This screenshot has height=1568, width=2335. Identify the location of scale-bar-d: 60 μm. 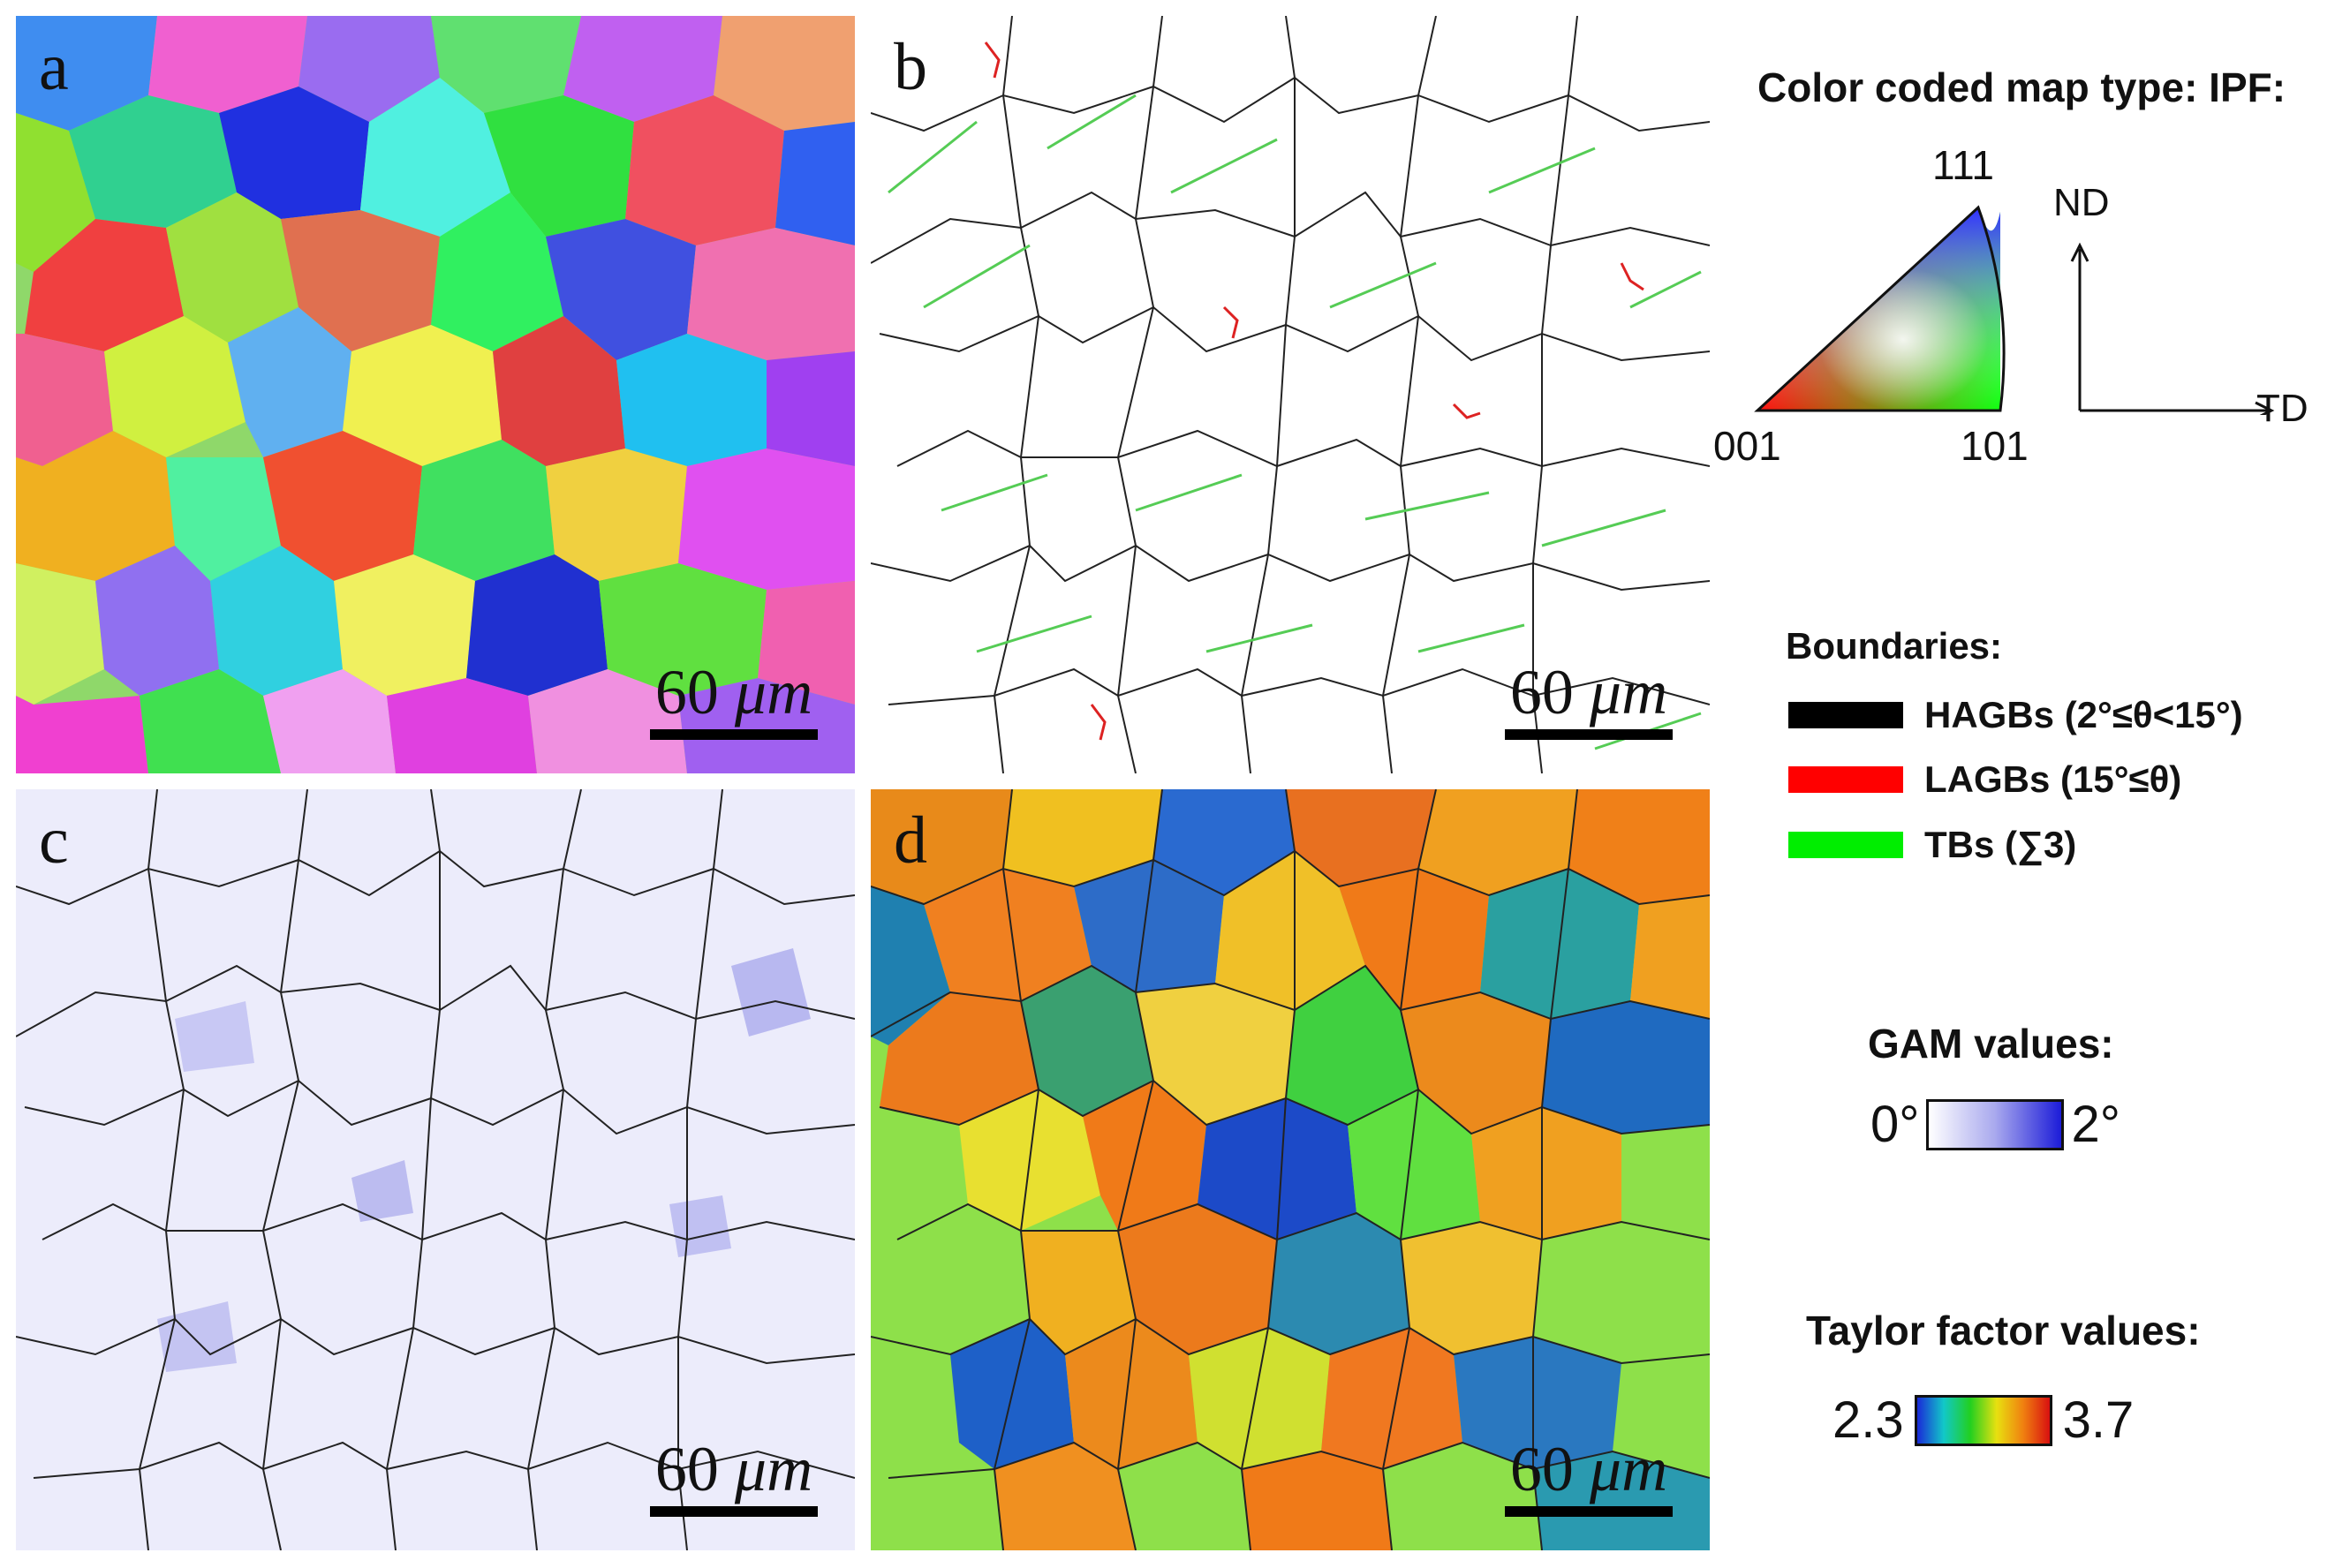
(1589, 1477).